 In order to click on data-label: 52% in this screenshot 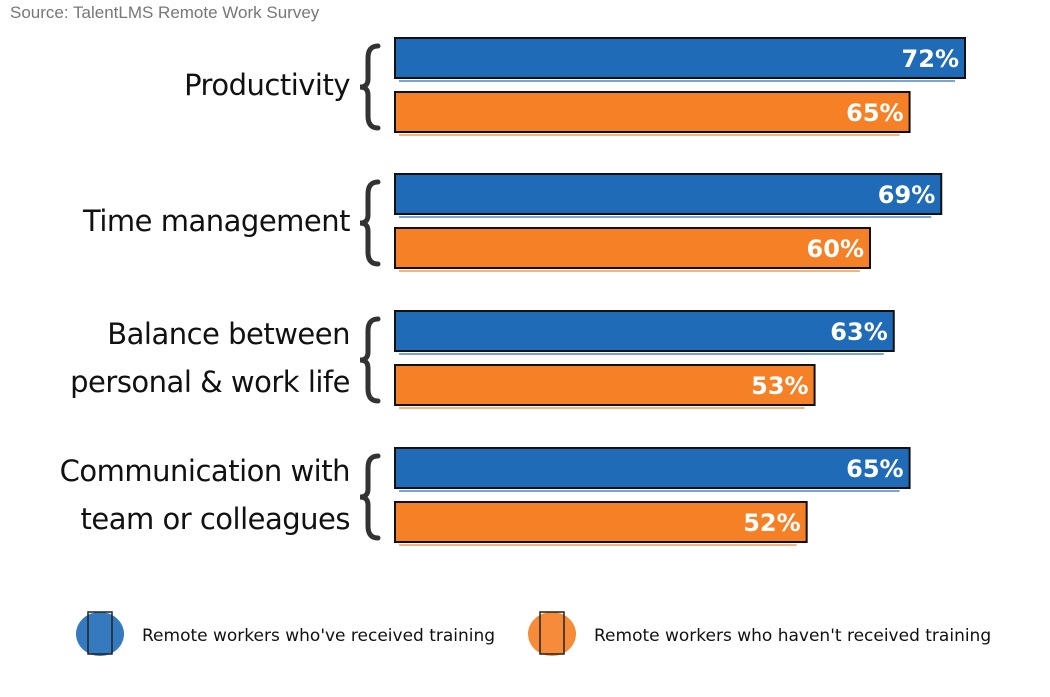, I will do `click(771, 523)`.